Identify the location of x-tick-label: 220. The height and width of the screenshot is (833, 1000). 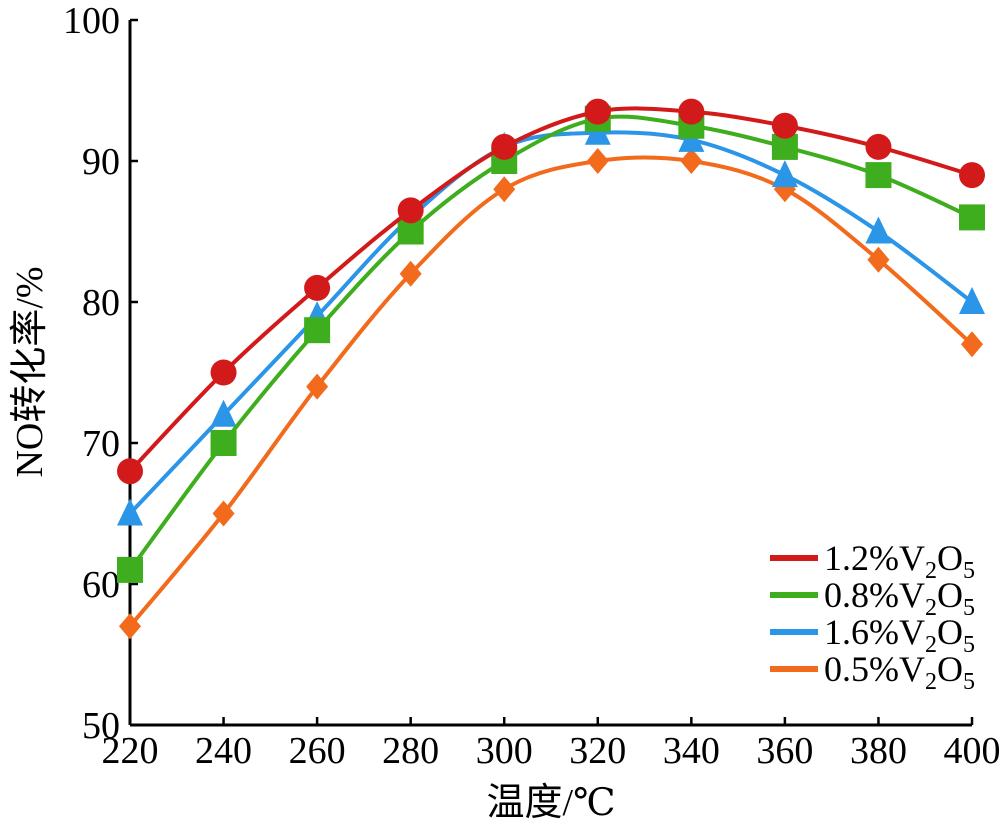
(130, 751).